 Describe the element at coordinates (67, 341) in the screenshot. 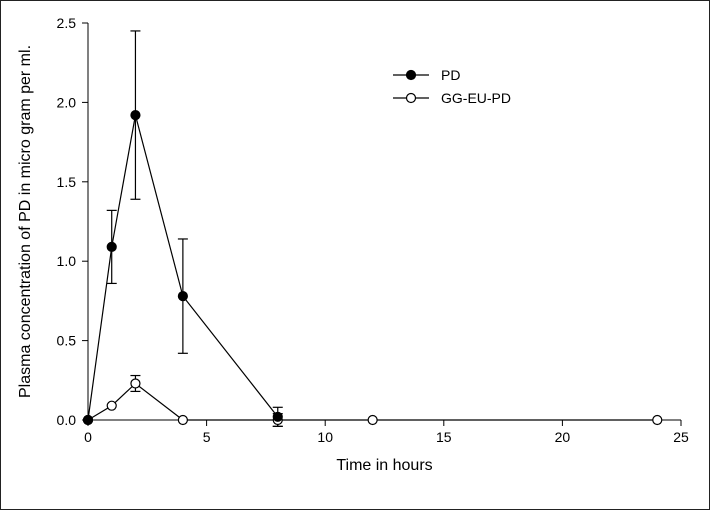

I see `y-tick-label: 0.5` at that location.